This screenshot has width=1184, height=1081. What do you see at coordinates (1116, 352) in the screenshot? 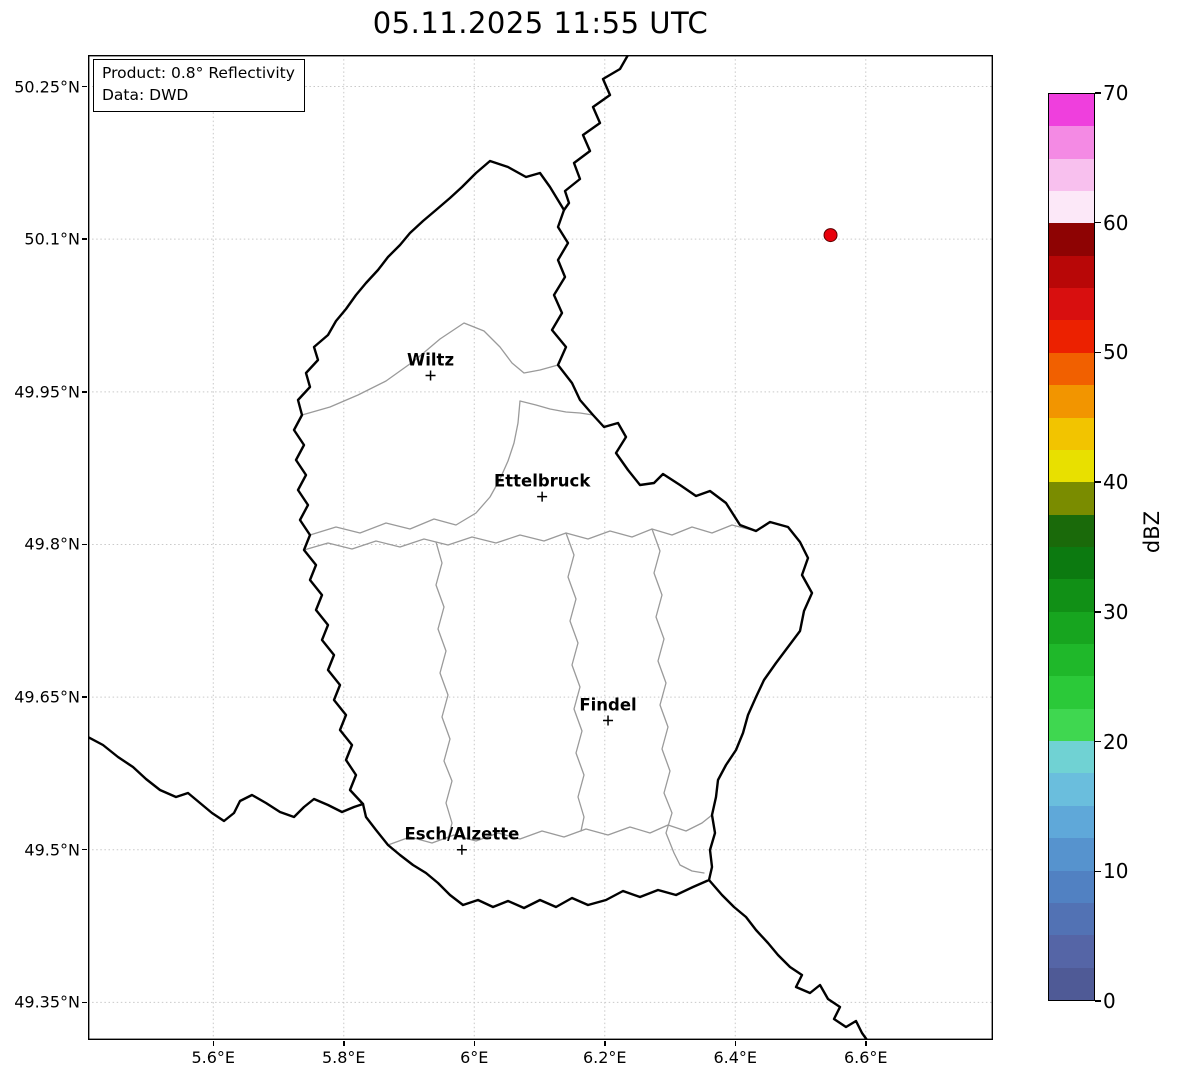
I see `colorbar-tick-label: 50` at bounding box center [1116, 352].